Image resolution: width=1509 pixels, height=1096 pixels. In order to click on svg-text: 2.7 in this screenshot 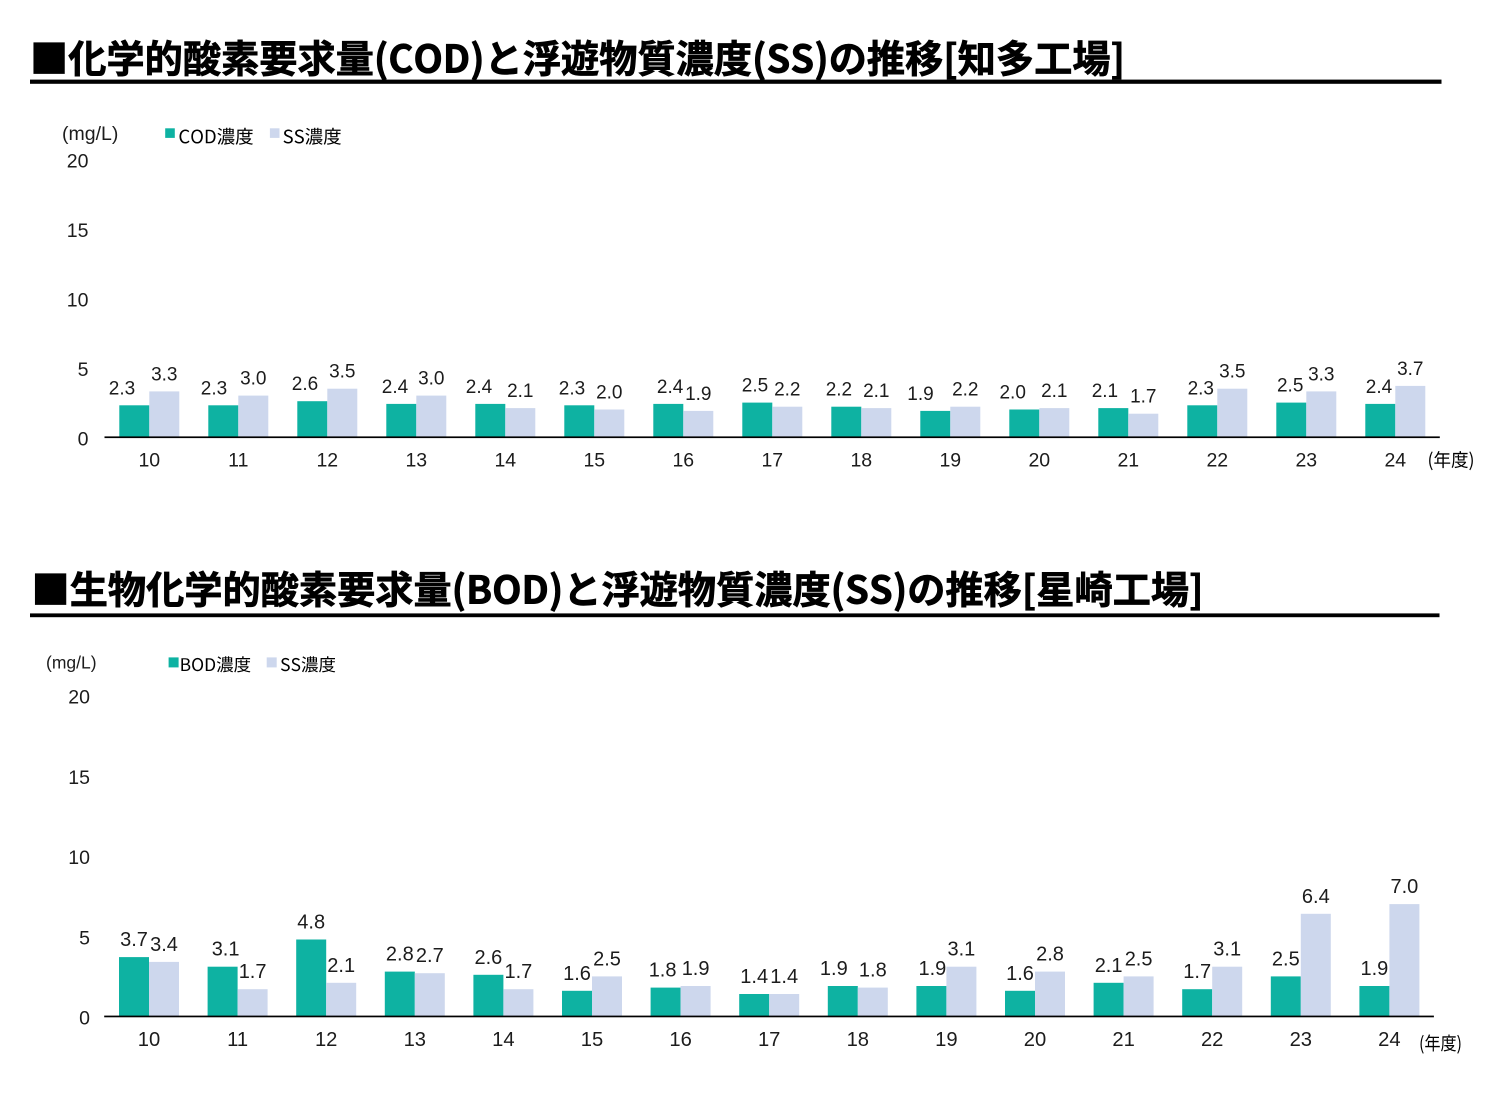, I will do `click(430, 956)`.